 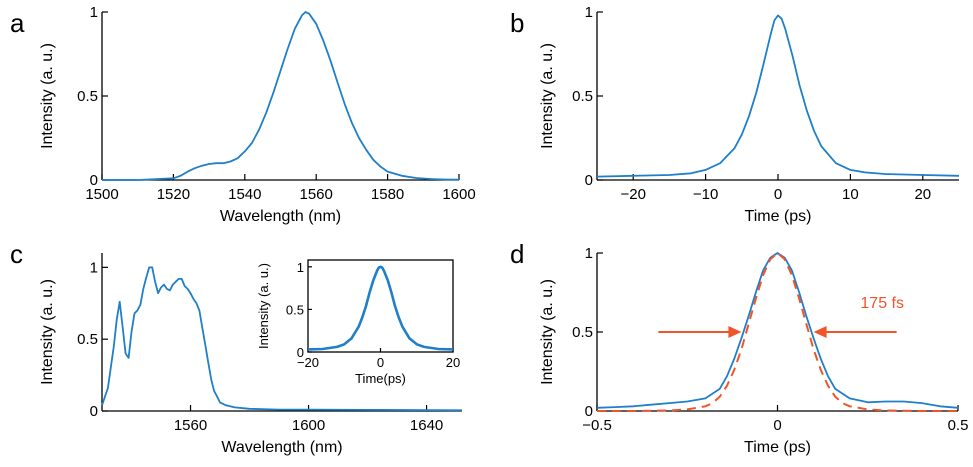 I want to click on x-tick-label: 10, so click(x=850, y=194).